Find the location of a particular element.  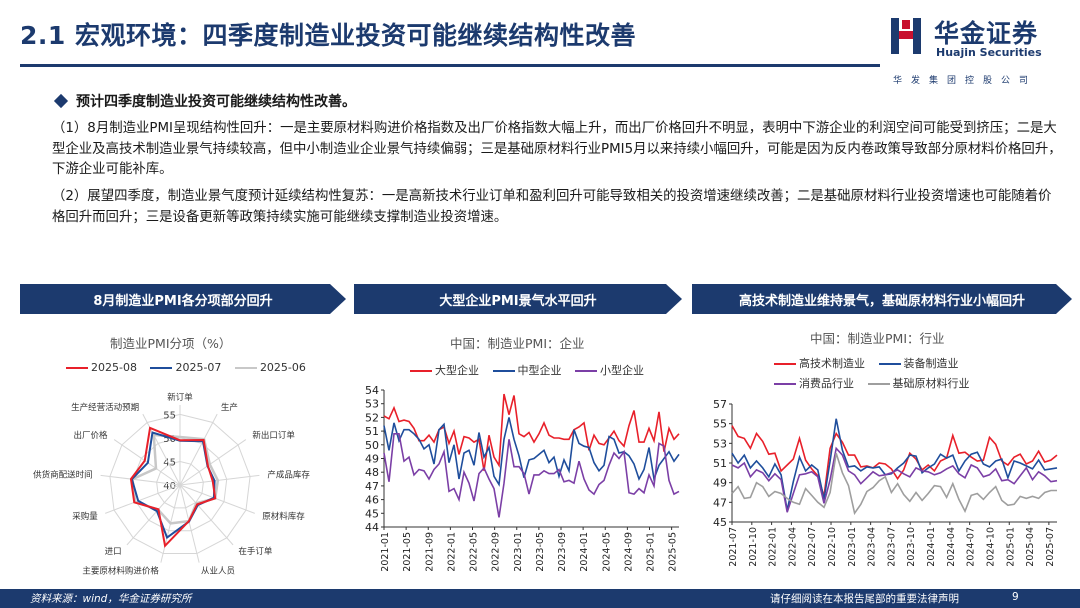

footer-bar is located at coordinates (540, 598).